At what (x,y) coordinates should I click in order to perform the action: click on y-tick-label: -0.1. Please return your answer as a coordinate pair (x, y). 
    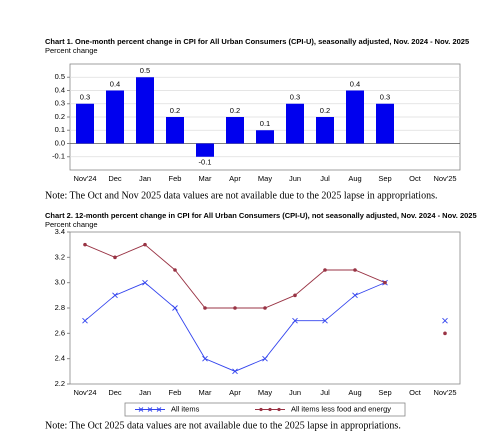
    Looking at the image, I should click on (58, 156).